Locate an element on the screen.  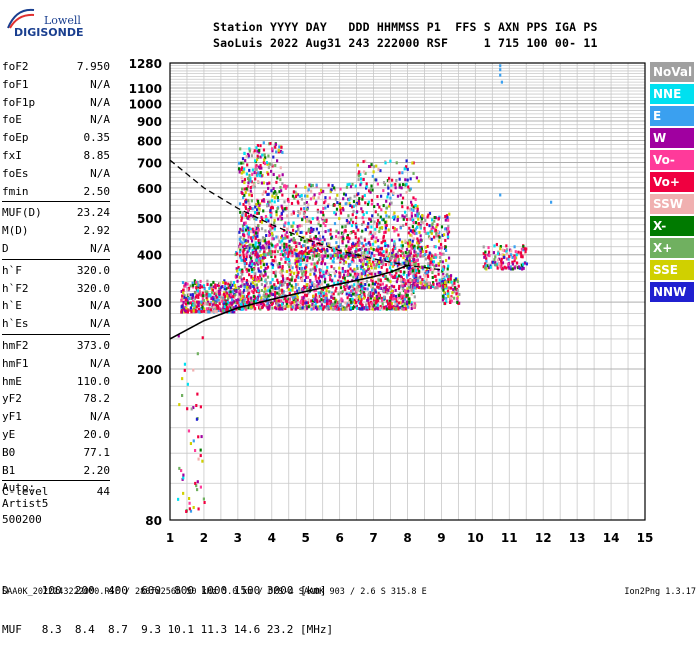
x-tick-label: 8 is located at coordinates (407, 538).